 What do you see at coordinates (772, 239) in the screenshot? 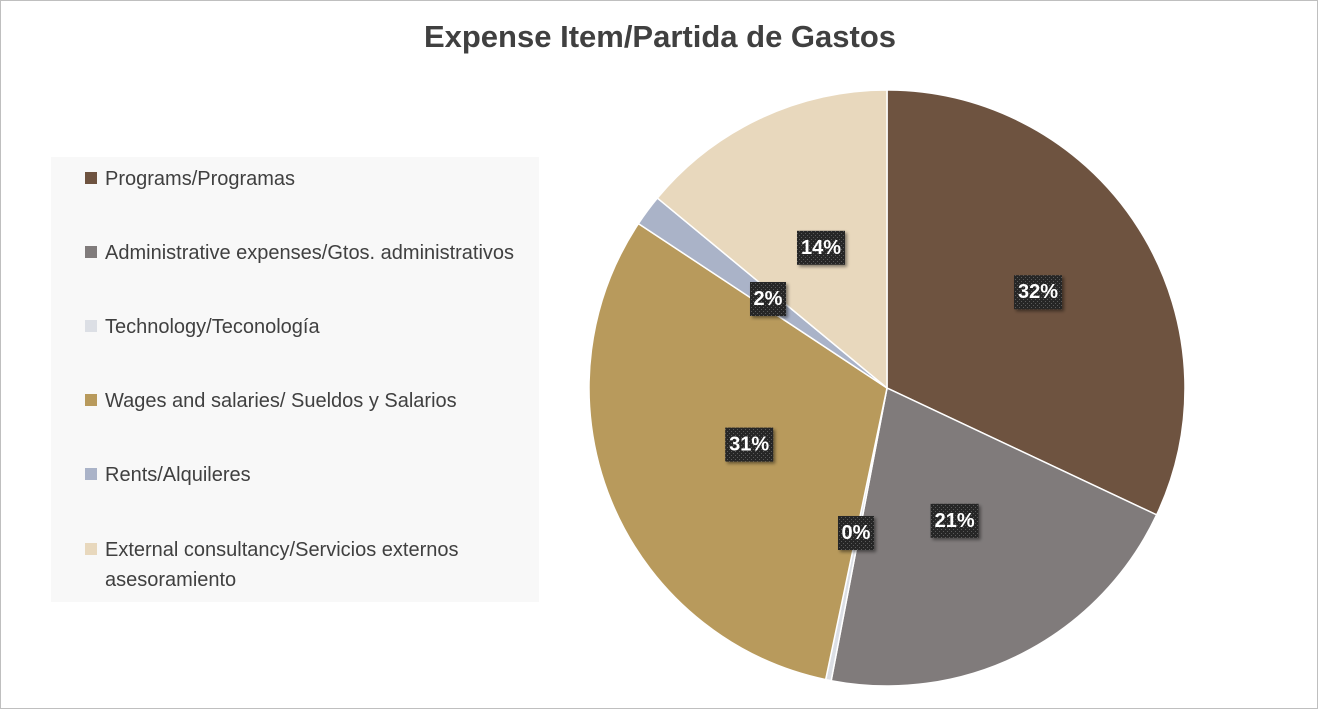
I see `pie-slice-external` at bounding box center [772, 239].